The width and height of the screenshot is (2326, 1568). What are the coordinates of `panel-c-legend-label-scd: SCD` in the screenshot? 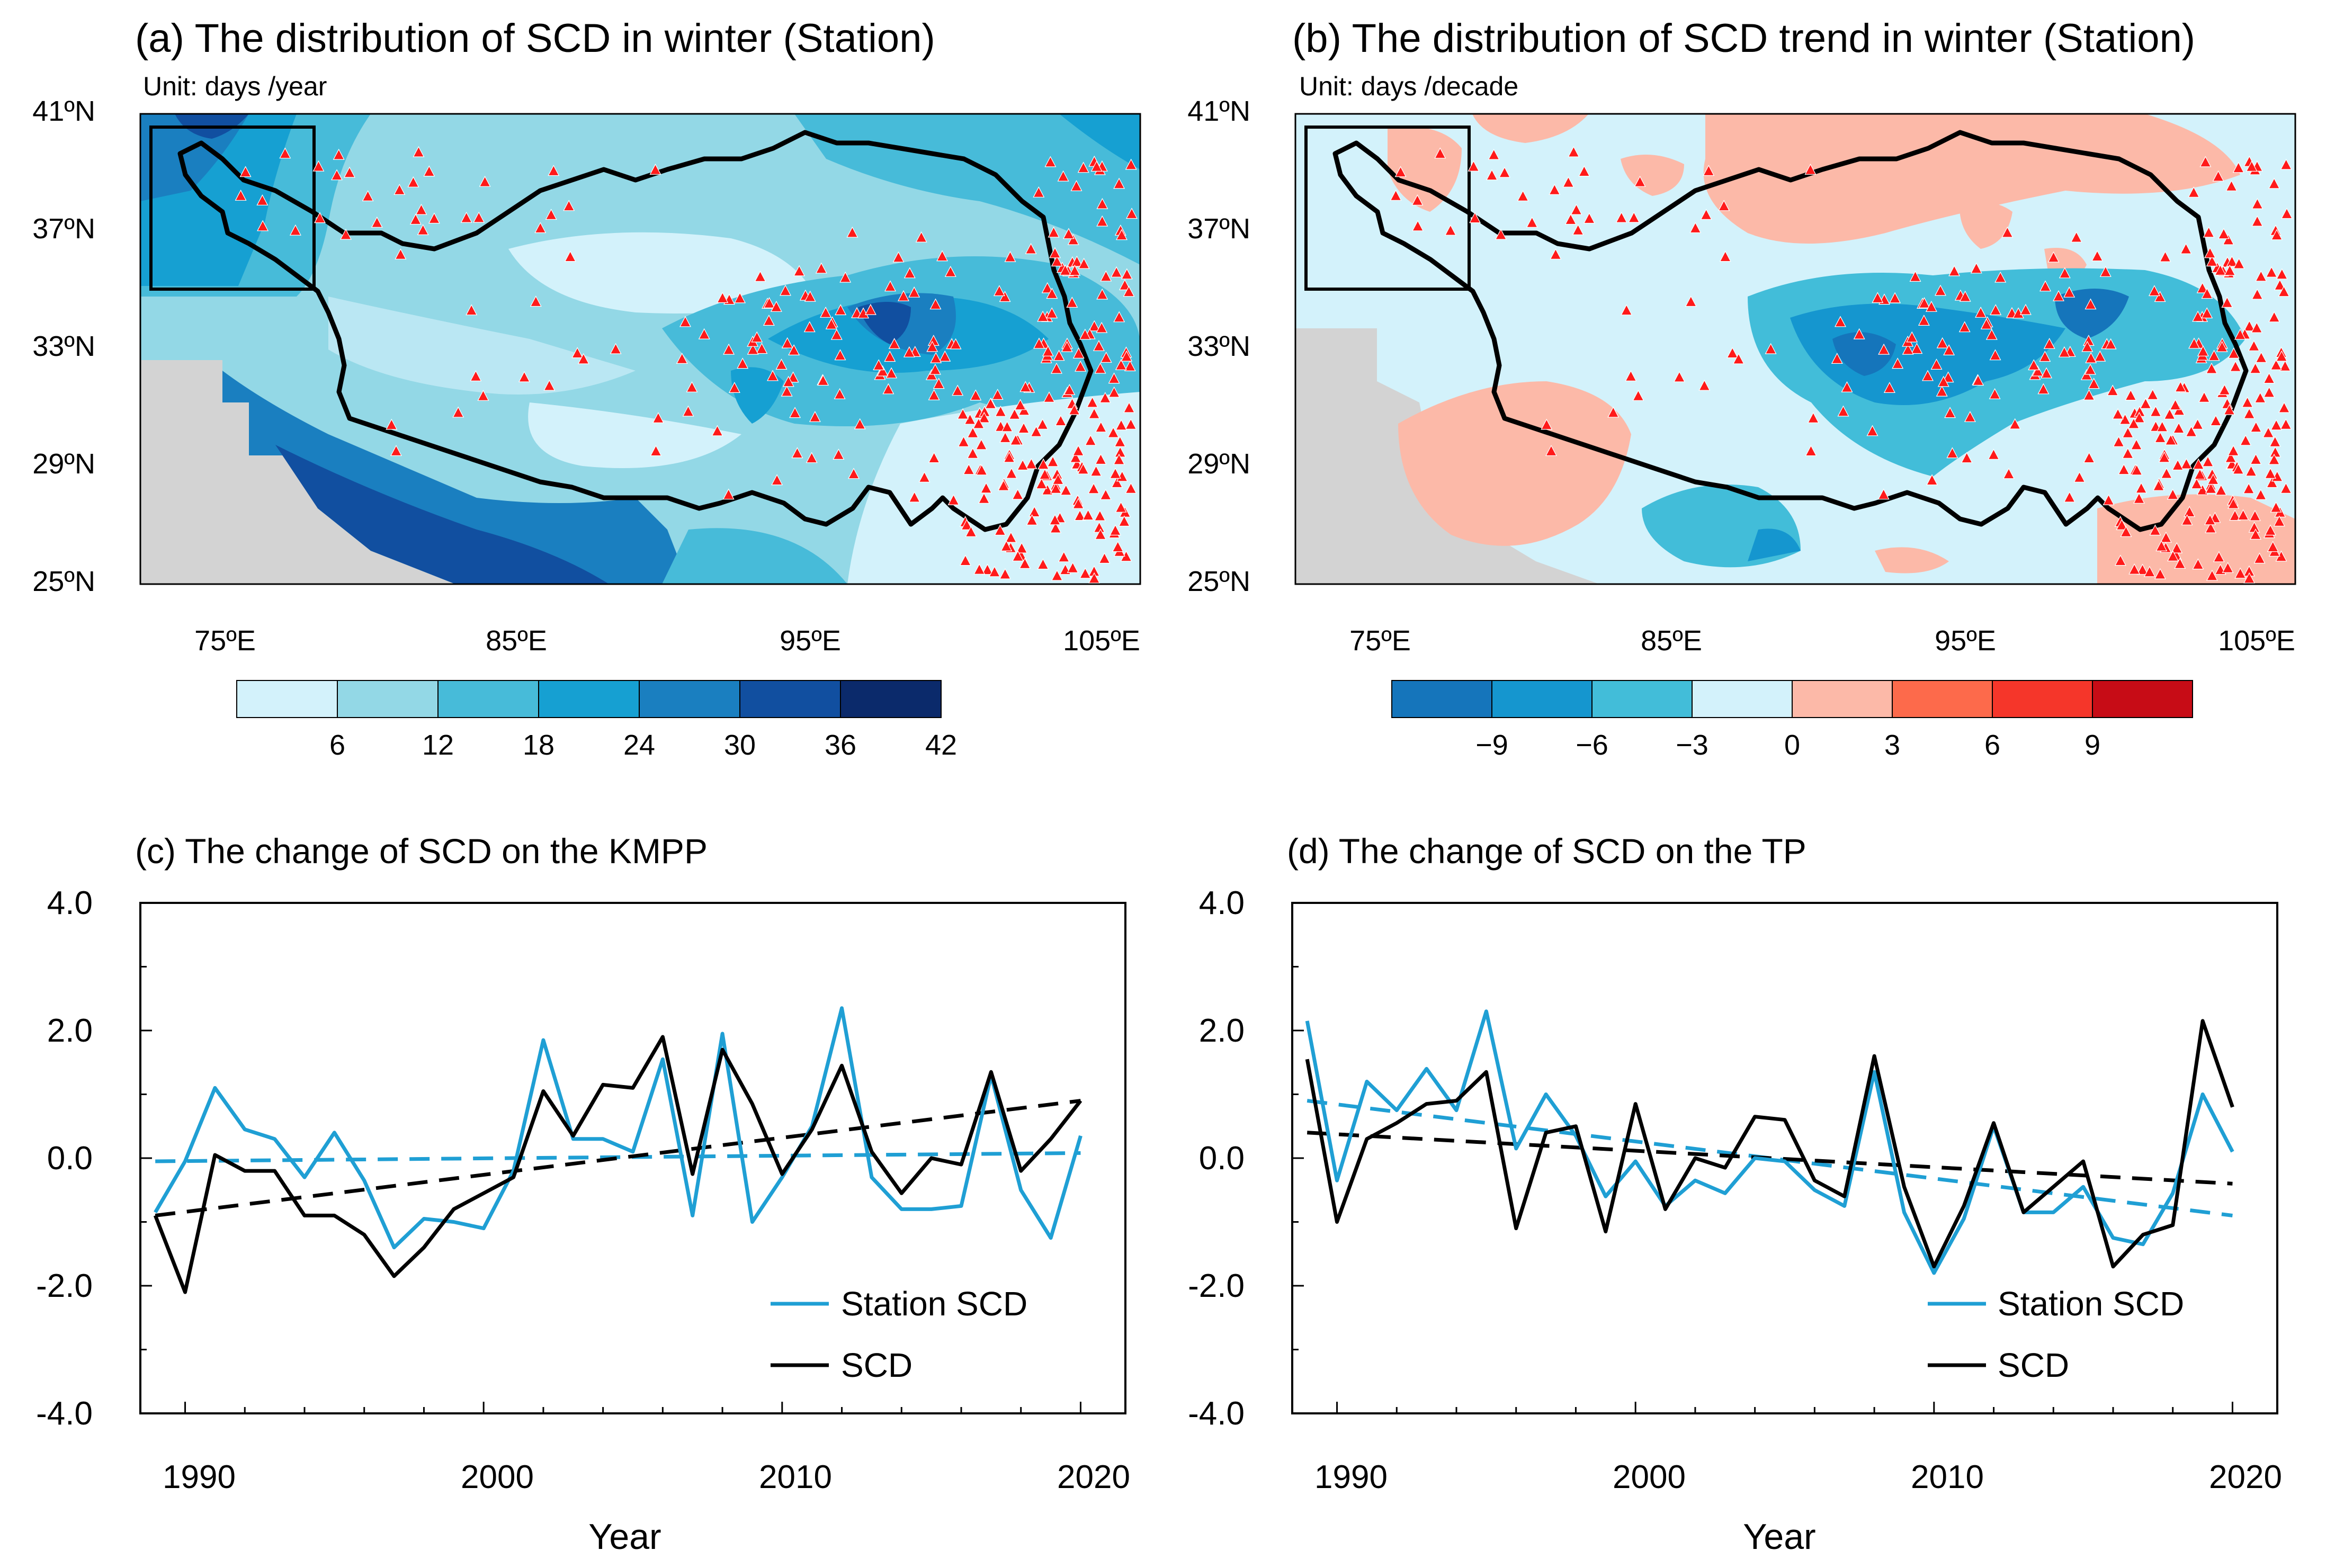 It's located at (877, 1365).